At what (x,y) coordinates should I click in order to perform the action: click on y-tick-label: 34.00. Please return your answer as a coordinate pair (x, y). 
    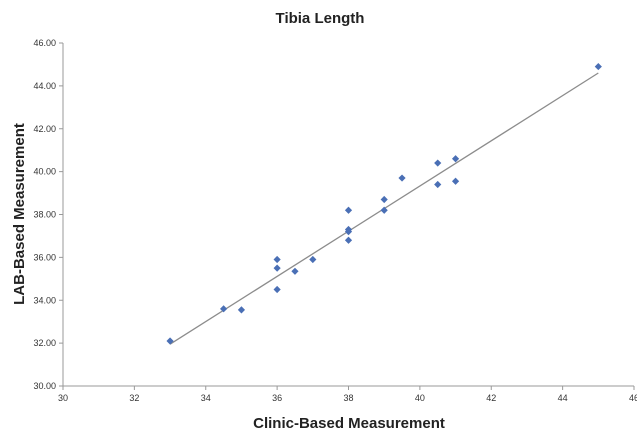
    Looking at the image, I should click on (44, 300).